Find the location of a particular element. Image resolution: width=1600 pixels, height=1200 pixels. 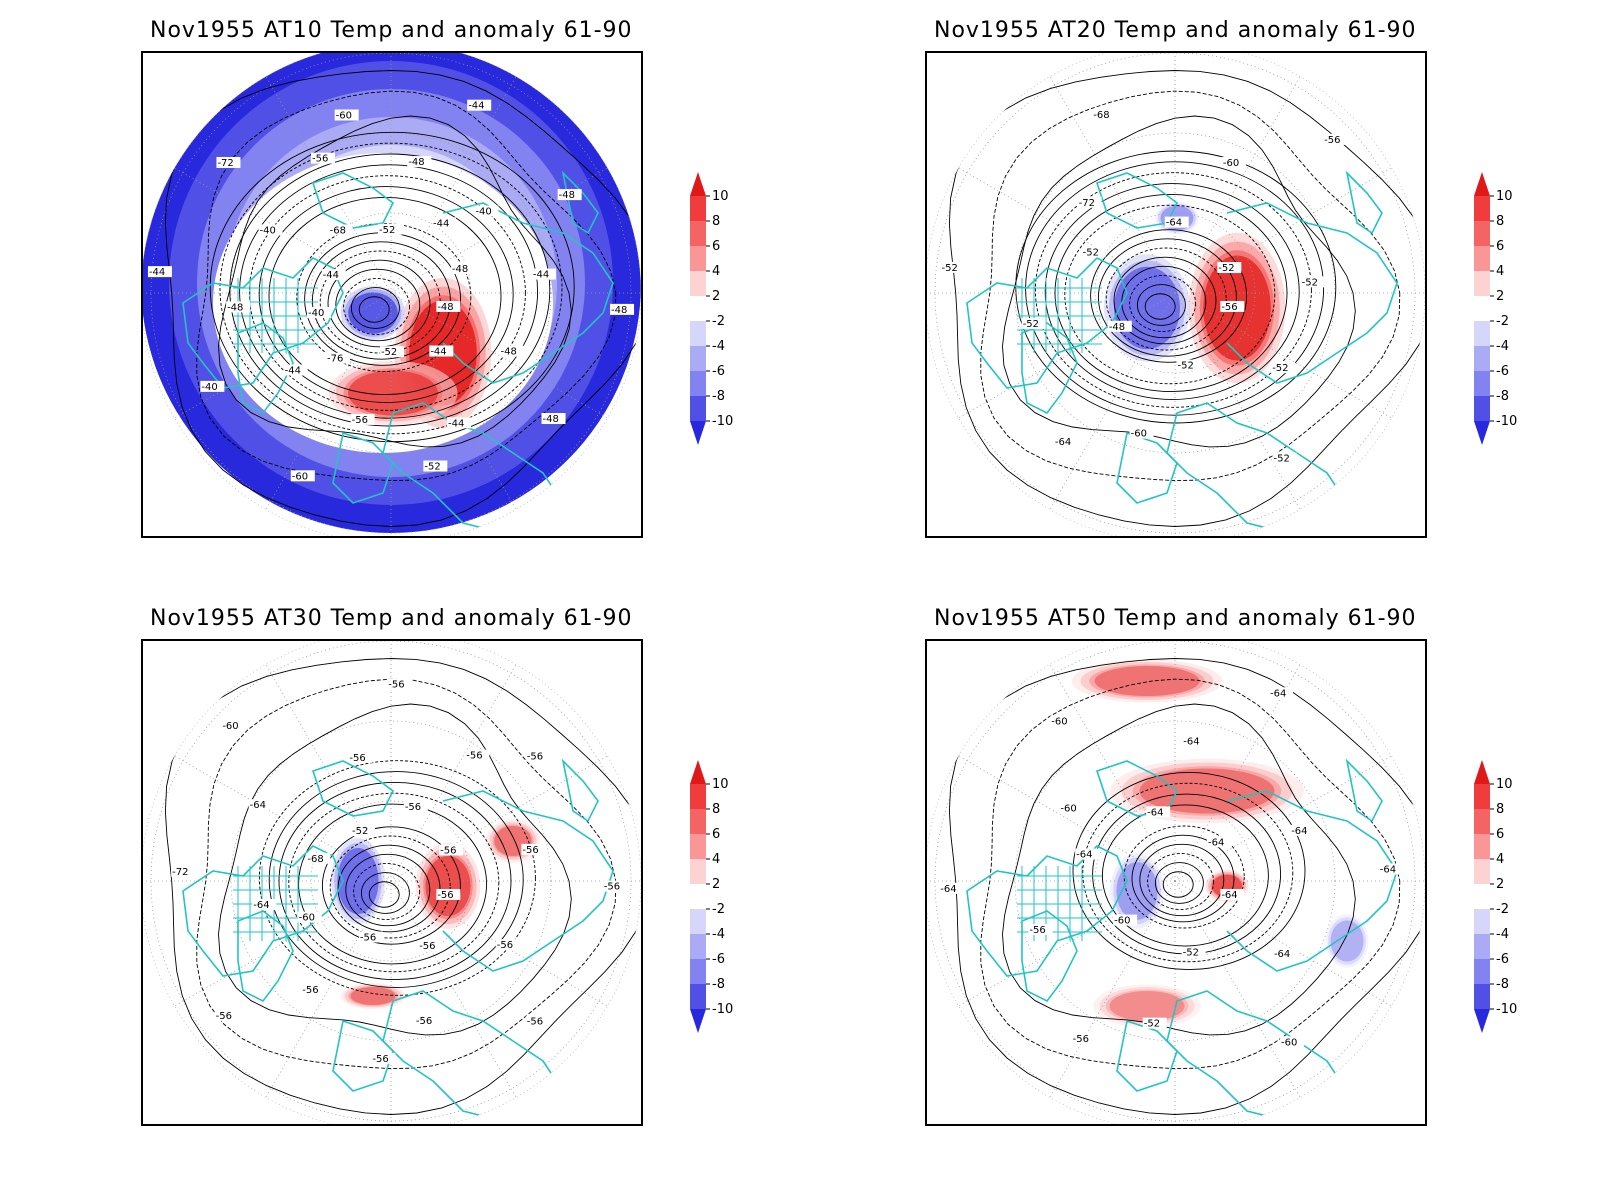

colorbar-tick-label: 2 is located at coordinates (716, 296).